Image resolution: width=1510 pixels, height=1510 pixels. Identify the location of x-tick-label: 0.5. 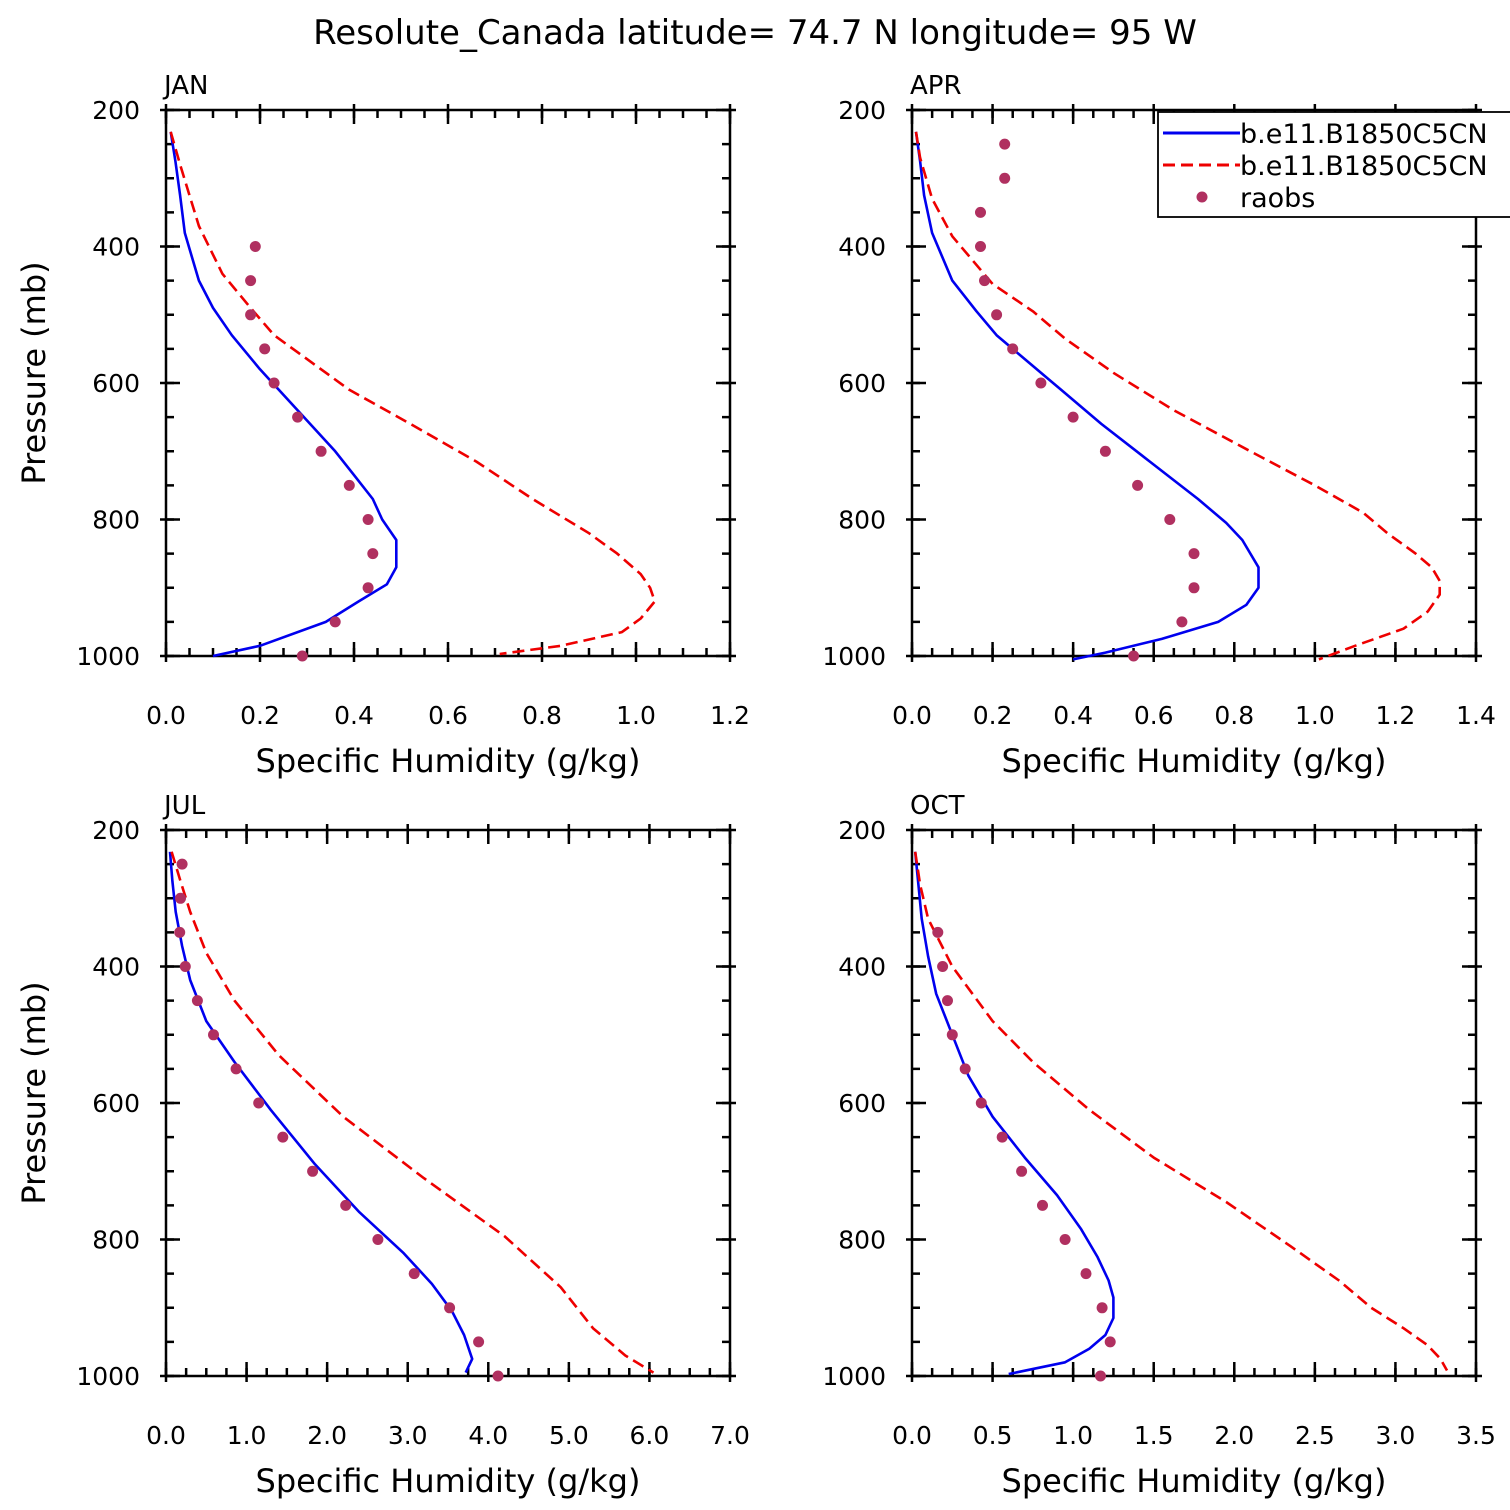
(993, 1435).